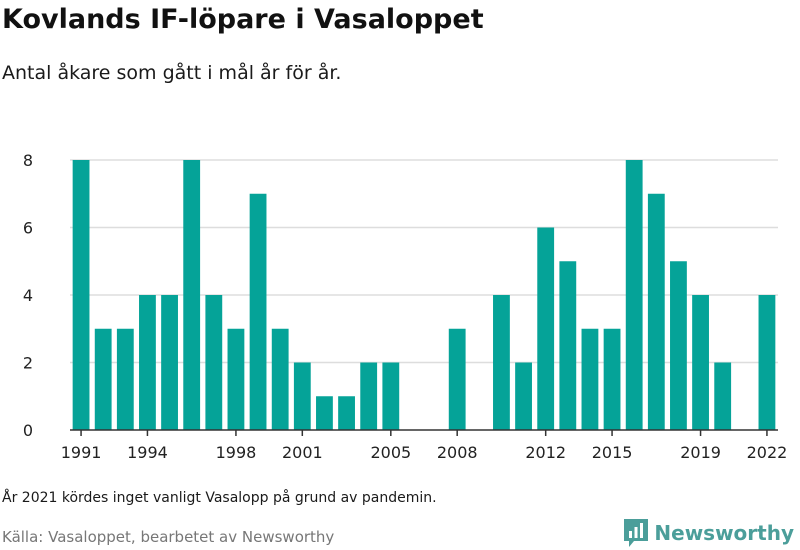  Describe the element at coordinates (767, 452) in the screenshot. I see `x-tick-label: 2022` at that location.